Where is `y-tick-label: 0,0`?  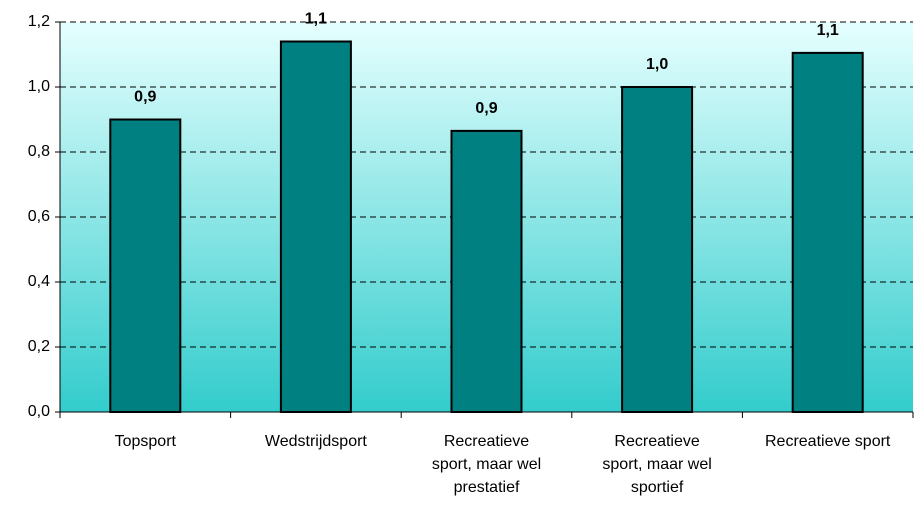 y-tick-label: 0,0 is located at coordinates (39, 411).